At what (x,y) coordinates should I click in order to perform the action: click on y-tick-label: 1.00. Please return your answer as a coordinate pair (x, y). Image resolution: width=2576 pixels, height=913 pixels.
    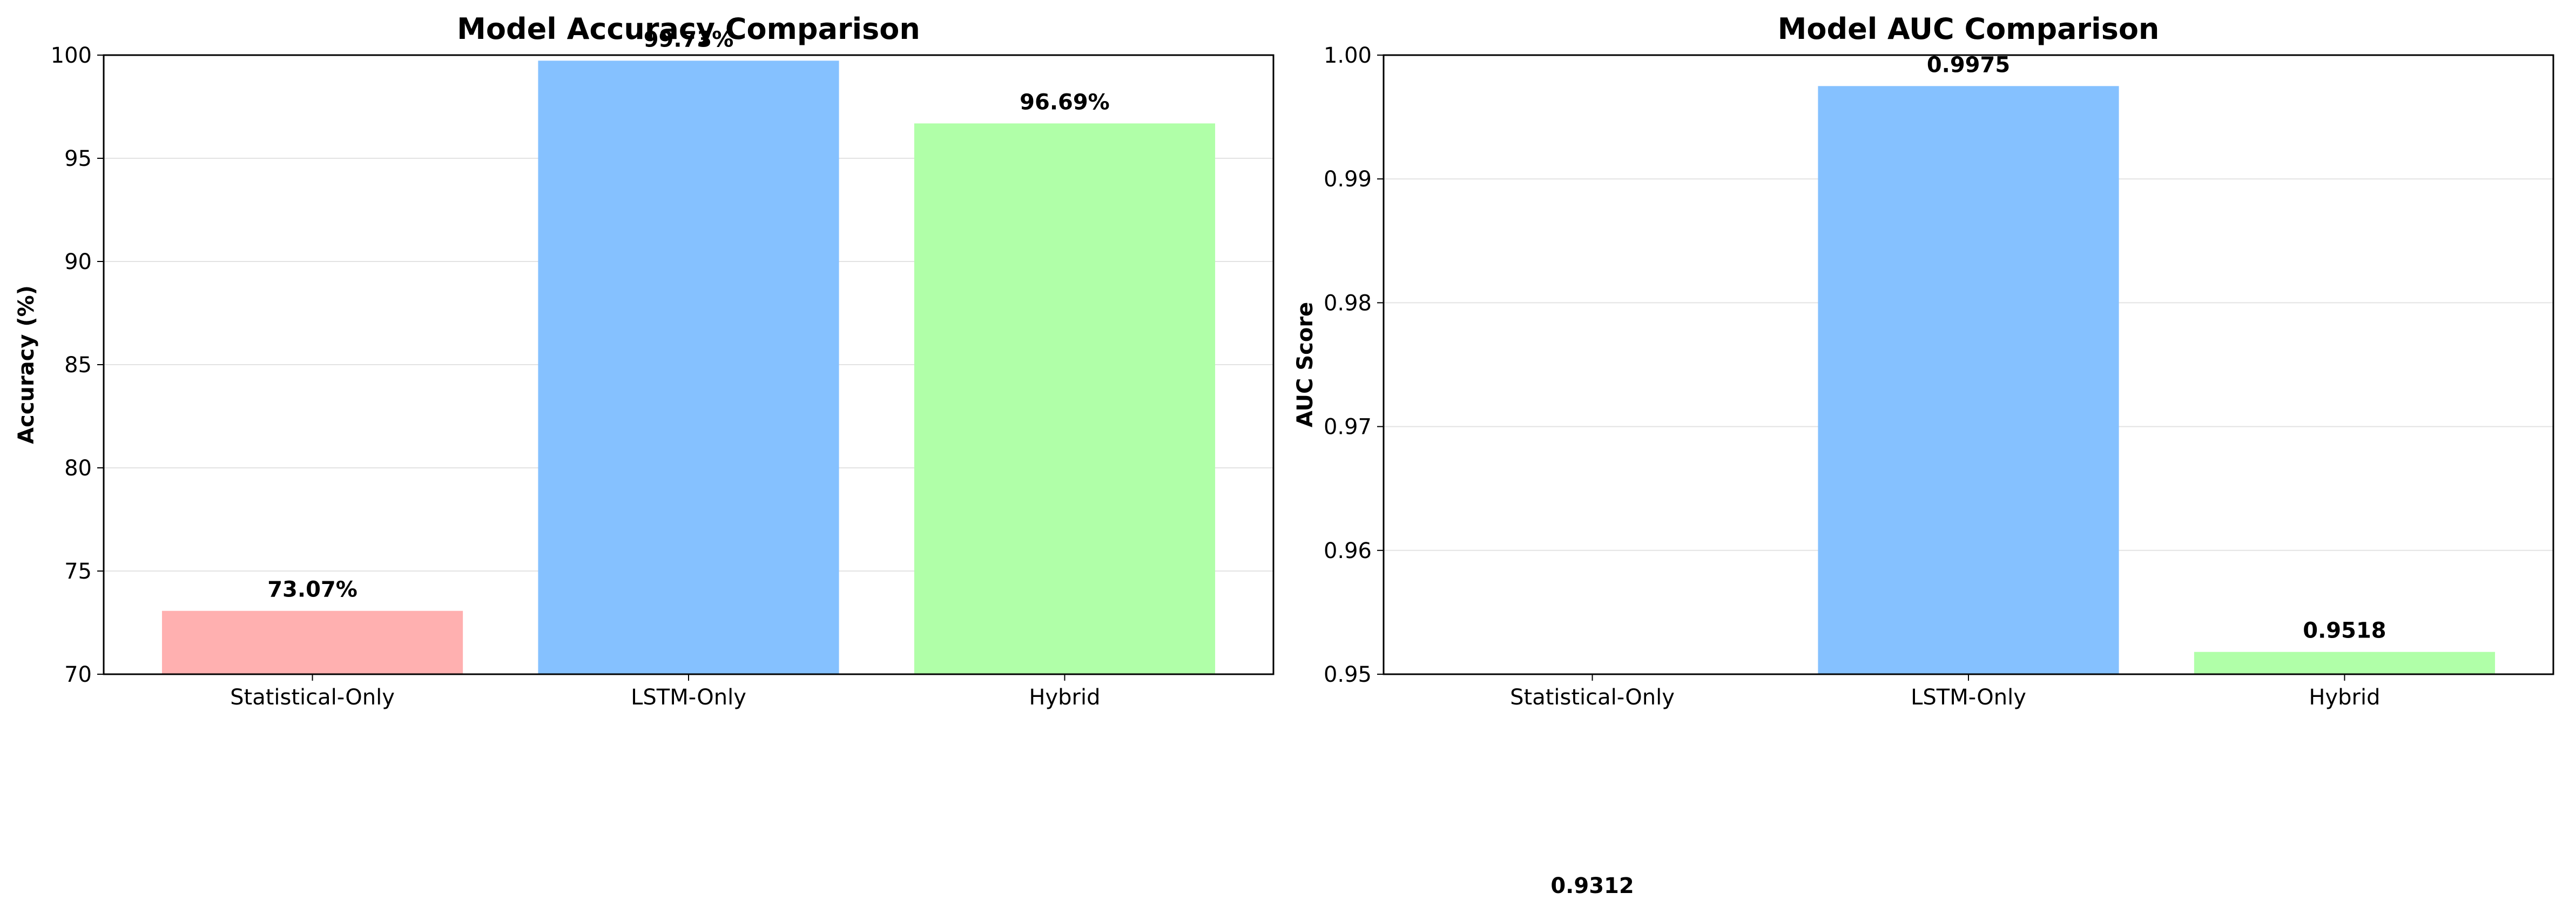
    Looking at the image, I should click on (1348, 56).